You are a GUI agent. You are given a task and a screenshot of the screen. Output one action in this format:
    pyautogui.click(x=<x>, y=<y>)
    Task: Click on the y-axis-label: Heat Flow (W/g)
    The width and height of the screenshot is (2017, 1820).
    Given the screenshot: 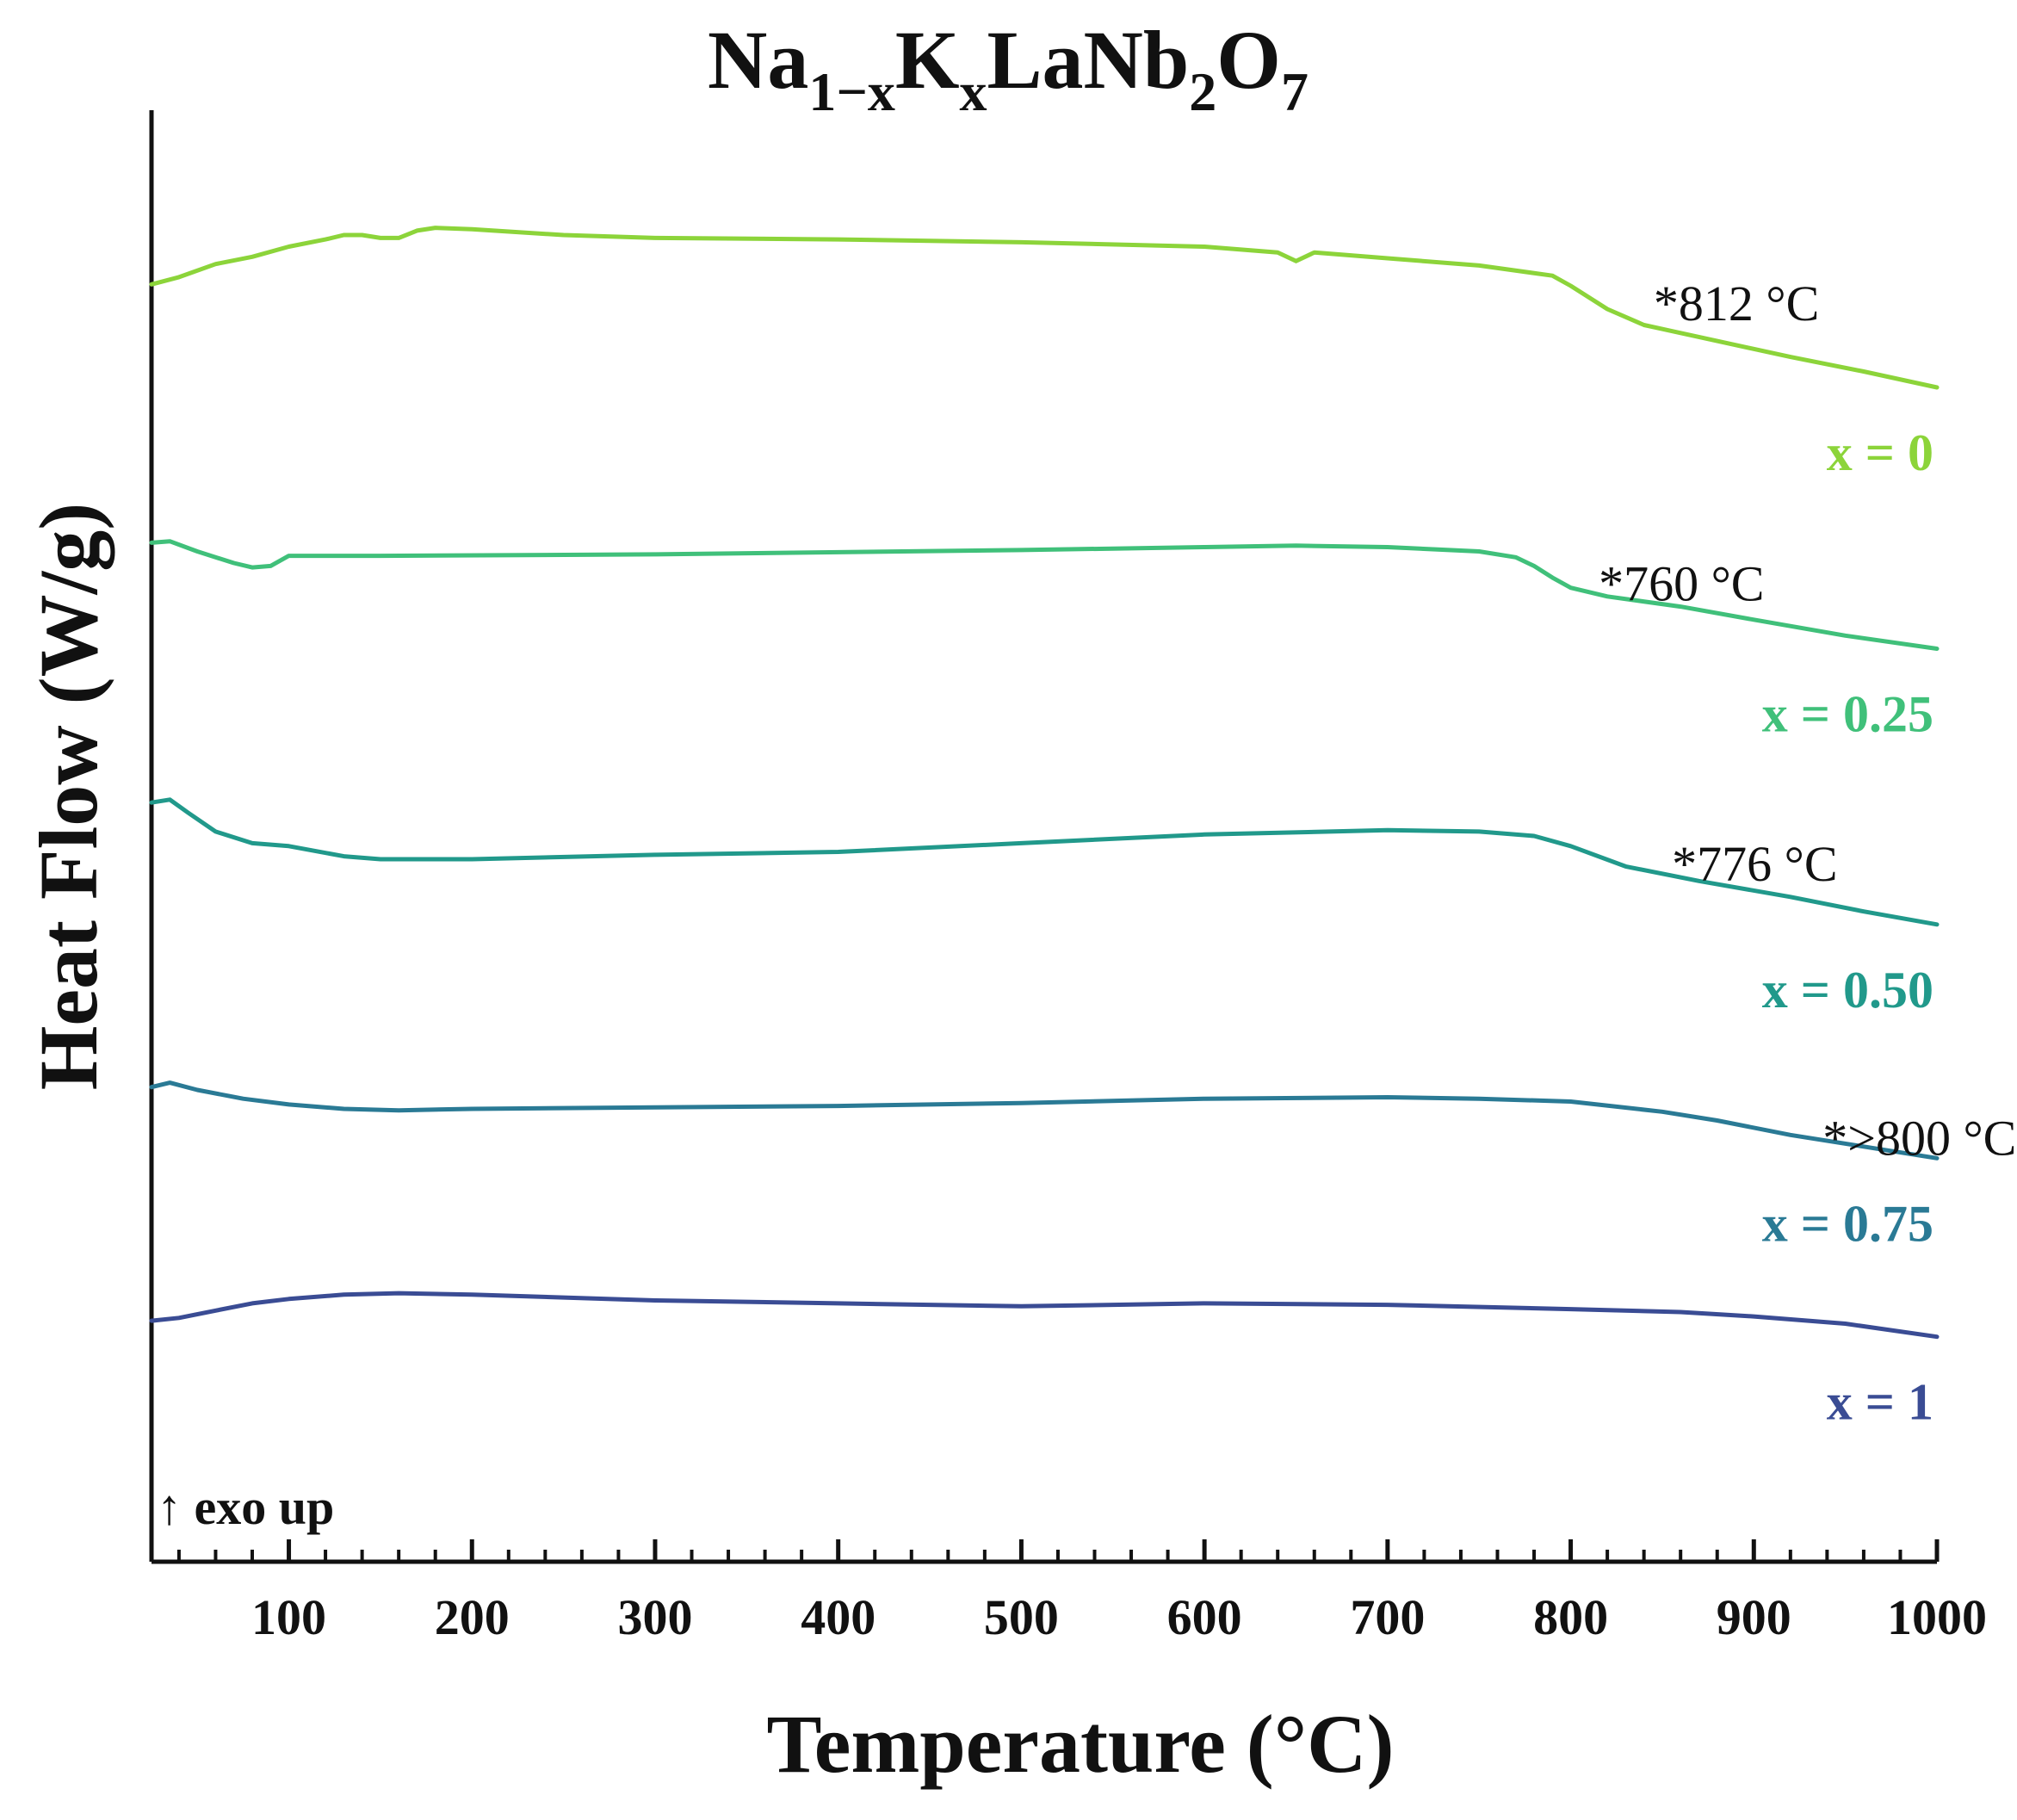 What is the action you would take?
    pyautogui.click(x=68, y=797)
    